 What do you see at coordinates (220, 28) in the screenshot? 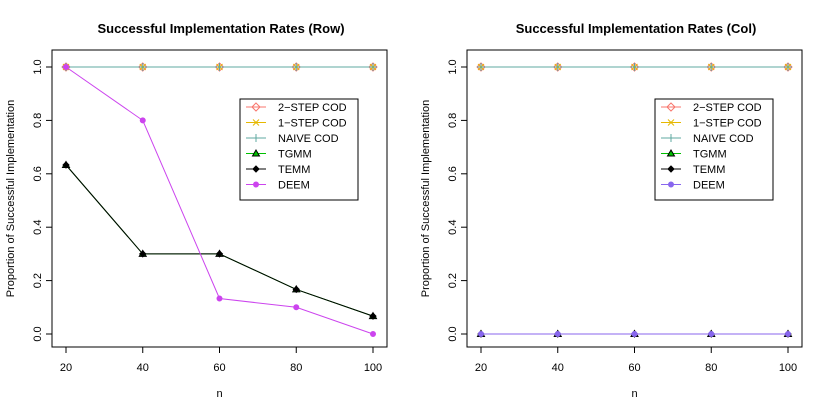
I see `chart-title: Successful Implementation Rates (Row)` at bounding box center [220, 28].